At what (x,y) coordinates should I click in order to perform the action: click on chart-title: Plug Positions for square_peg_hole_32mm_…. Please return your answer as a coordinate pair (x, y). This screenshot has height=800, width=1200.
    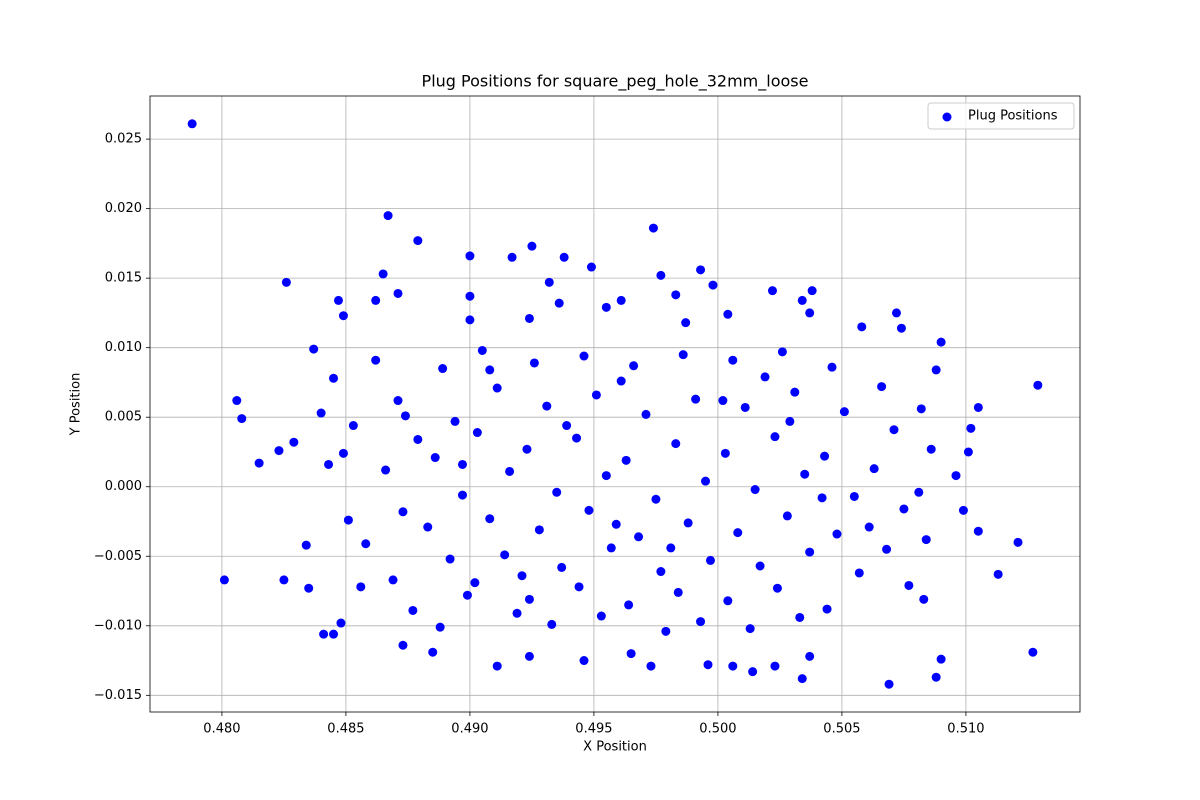
    Looking at the image, I should click on (615, 82).